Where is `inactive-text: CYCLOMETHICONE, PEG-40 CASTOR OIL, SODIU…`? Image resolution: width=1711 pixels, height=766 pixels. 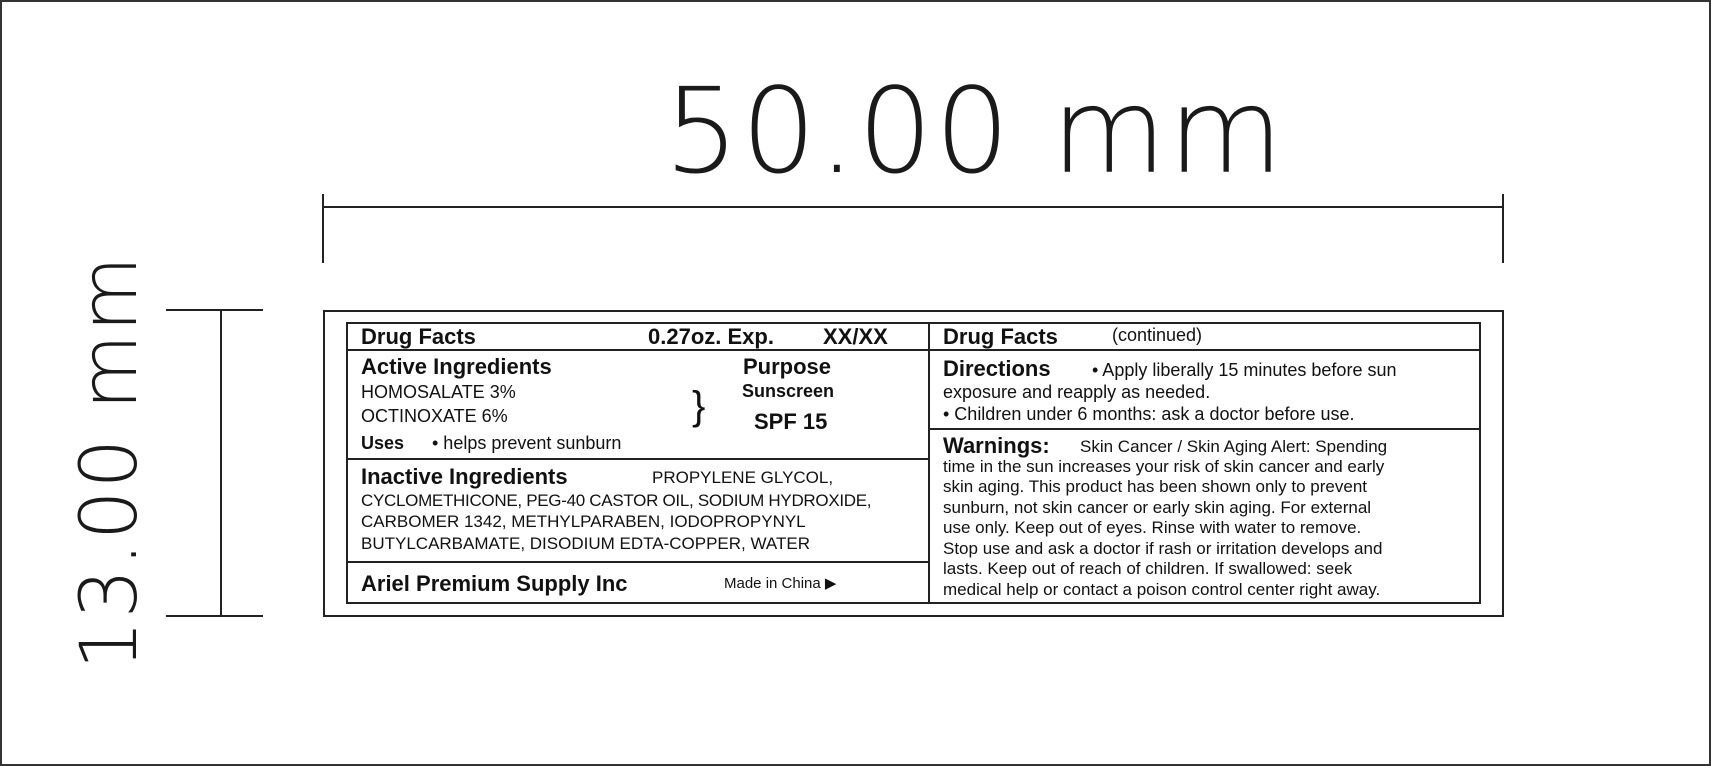
inactive-text: CYCLOMETHICONE, PEG-40 CASTOR OIL, SODIU… is located at coordinates (616, 500).